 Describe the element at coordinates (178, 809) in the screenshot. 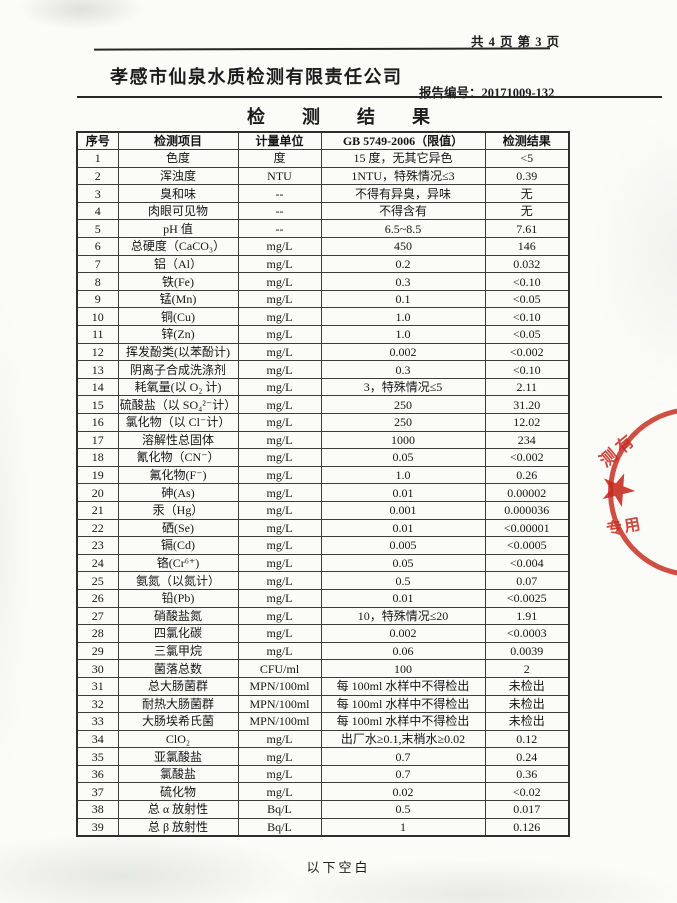

I see `table-cell: 总 α 放射性` at that location.